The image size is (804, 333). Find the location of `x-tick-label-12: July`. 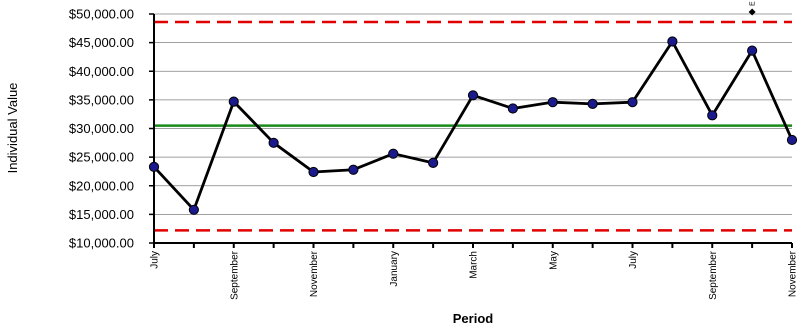

x-tick-label-12: July is located at coordinates (633, 260).